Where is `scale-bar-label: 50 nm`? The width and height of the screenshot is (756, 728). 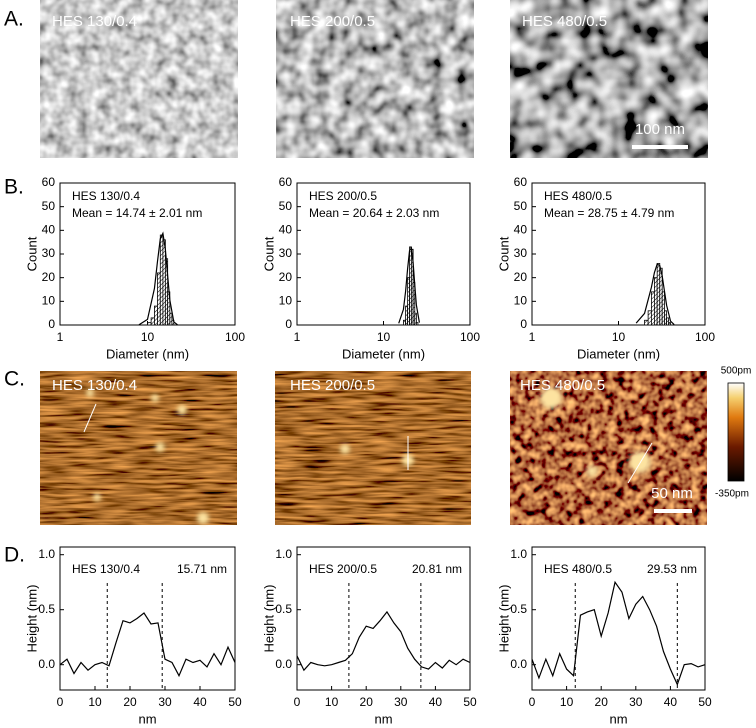 scale-bar-label: 50 nm is located at coordinates (672, 493).